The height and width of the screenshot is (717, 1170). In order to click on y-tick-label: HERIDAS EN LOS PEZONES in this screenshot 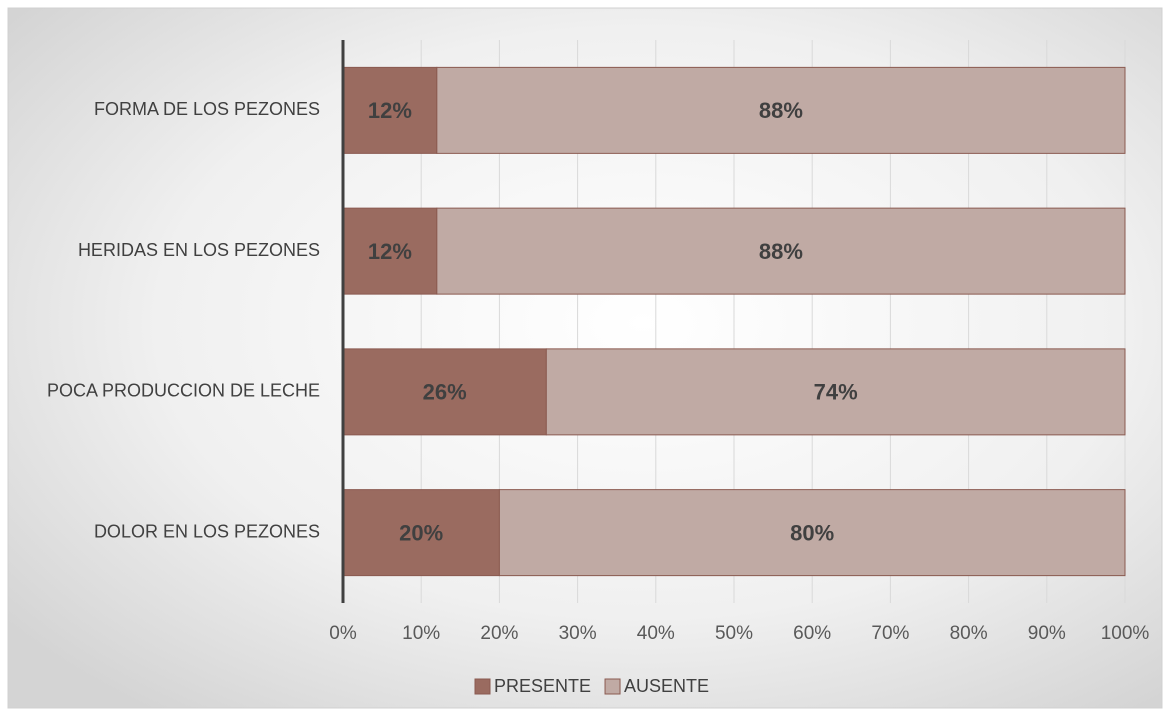, I will do `click(199, 250)`.